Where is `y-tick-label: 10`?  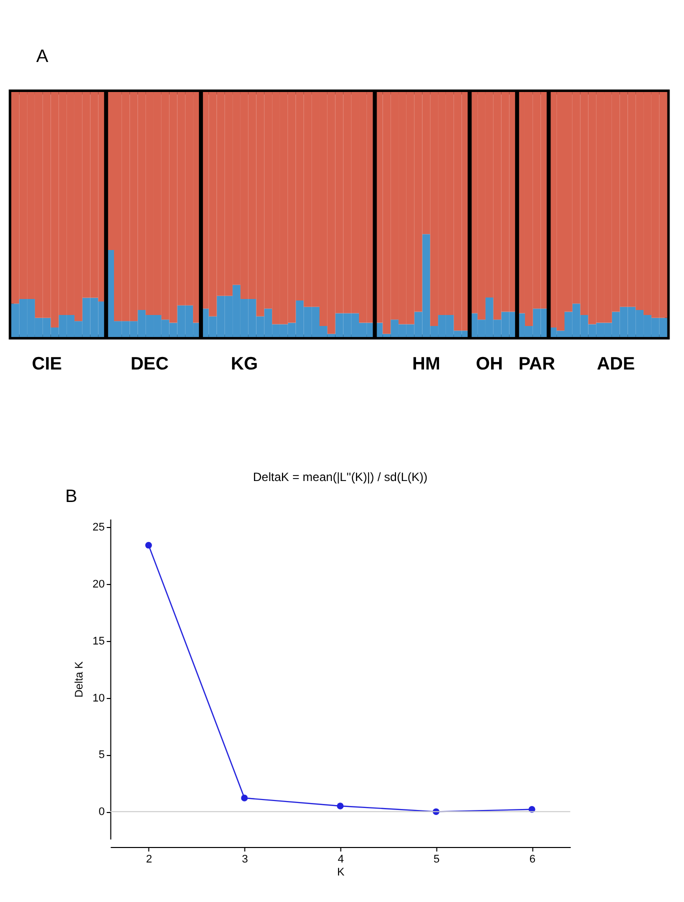
y-tick-label: 10 is located at coordinates (98, 698).